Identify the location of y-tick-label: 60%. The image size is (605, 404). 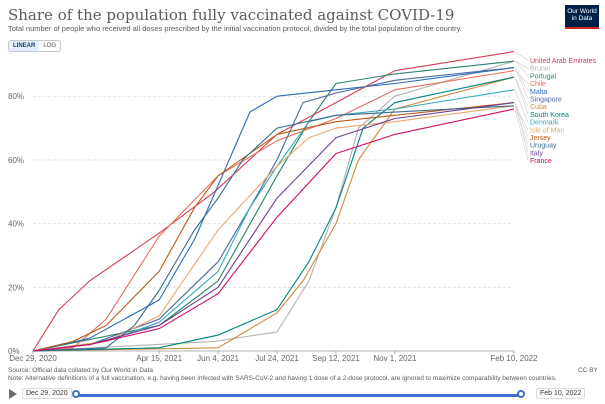
(16, 160).